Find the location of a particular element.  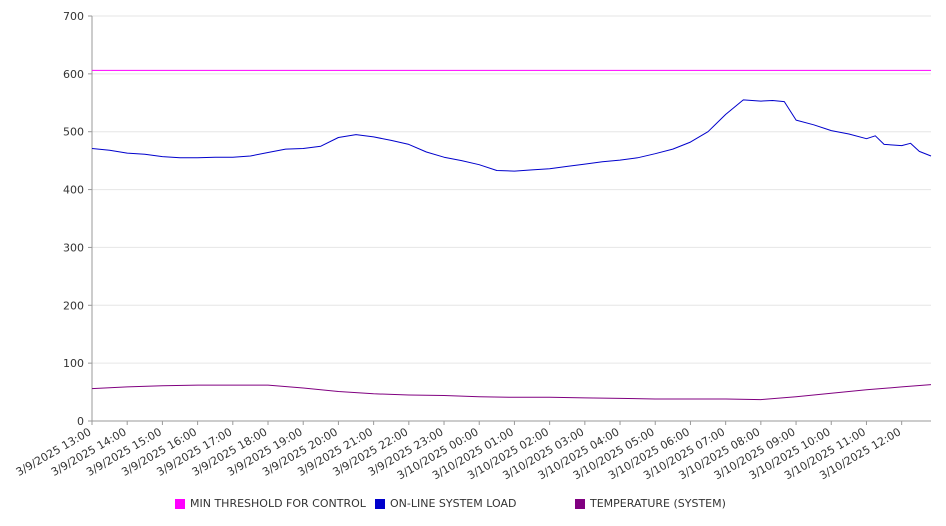

legend-swatch-temperature is located at coordinates (580, 503).